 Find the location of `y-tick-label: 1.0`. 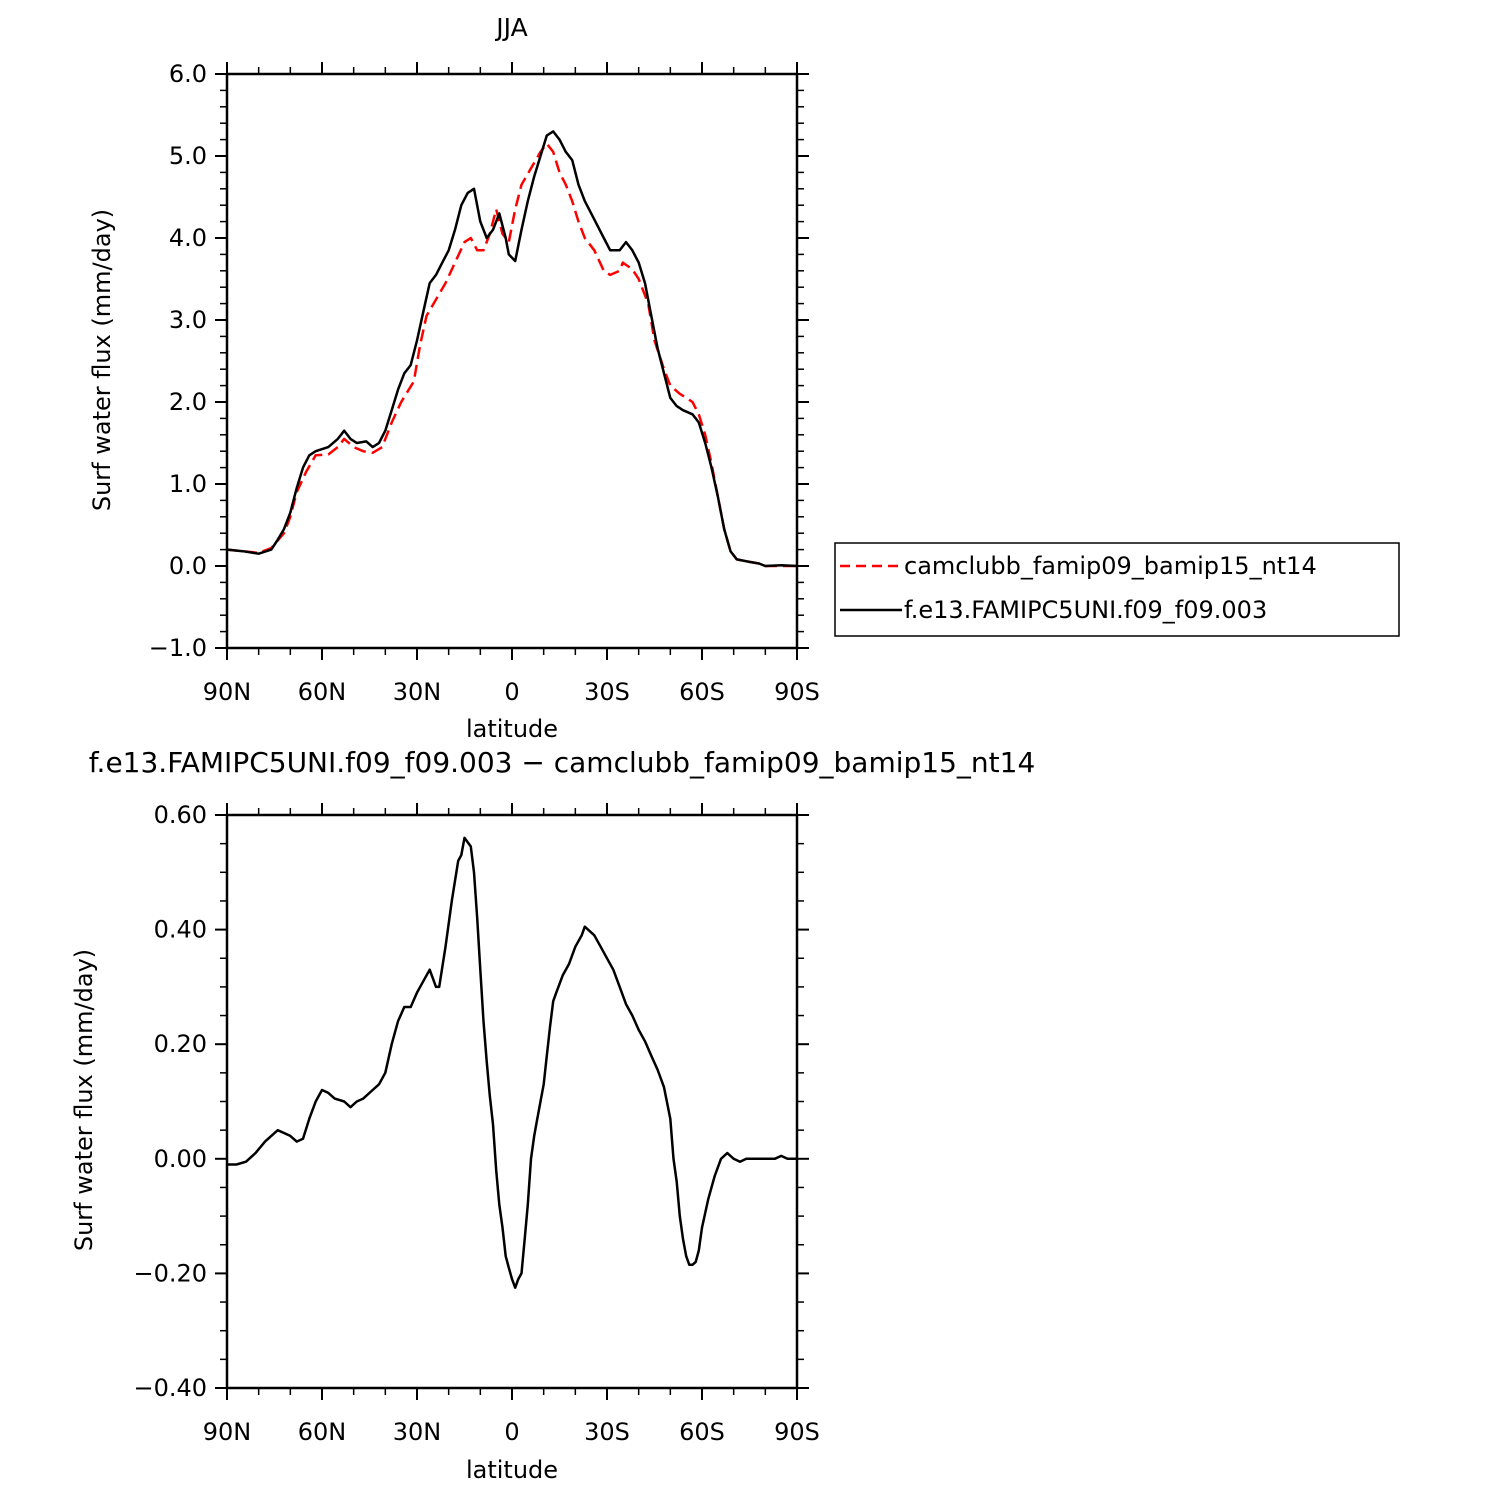

y-tick-label: 1.0 is located at coordinates (188, 484).